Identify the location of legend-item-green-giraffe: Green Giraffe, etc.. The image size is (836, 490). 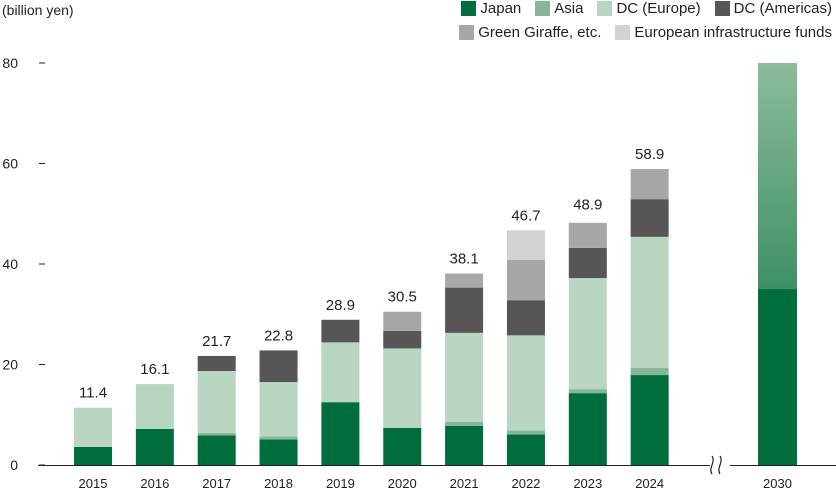
(530, 32).